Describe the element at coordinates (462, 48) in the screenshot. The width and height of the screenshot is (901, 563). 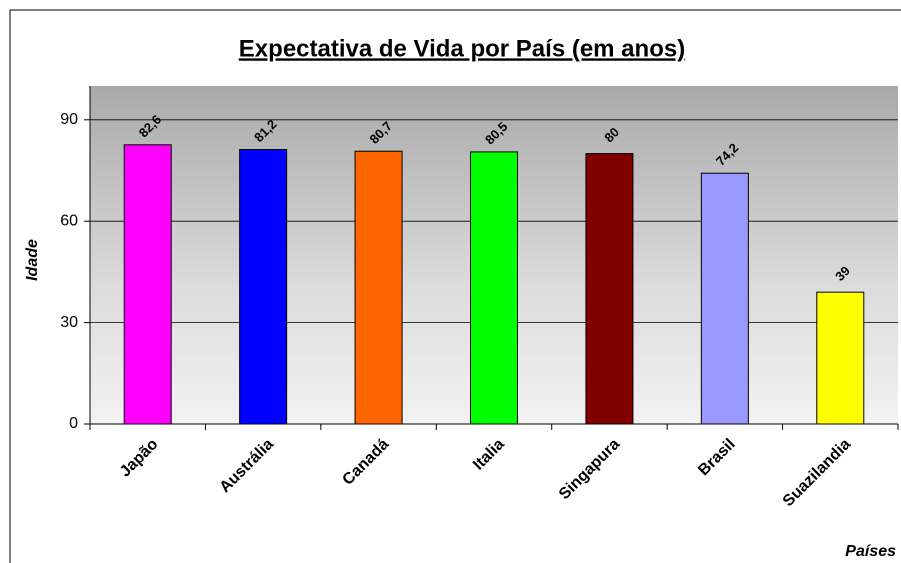
I see `chart-title: Expectativa de Vida por País (em anos)` at that location.